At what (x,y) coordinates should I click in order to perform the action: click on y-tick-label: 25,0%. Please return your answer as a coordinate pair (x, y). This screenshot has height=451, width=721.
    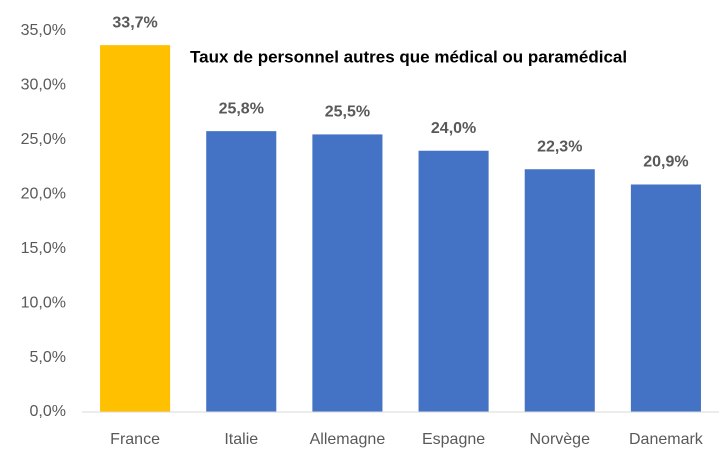
    Looking at the image, I should click on (43, 139).